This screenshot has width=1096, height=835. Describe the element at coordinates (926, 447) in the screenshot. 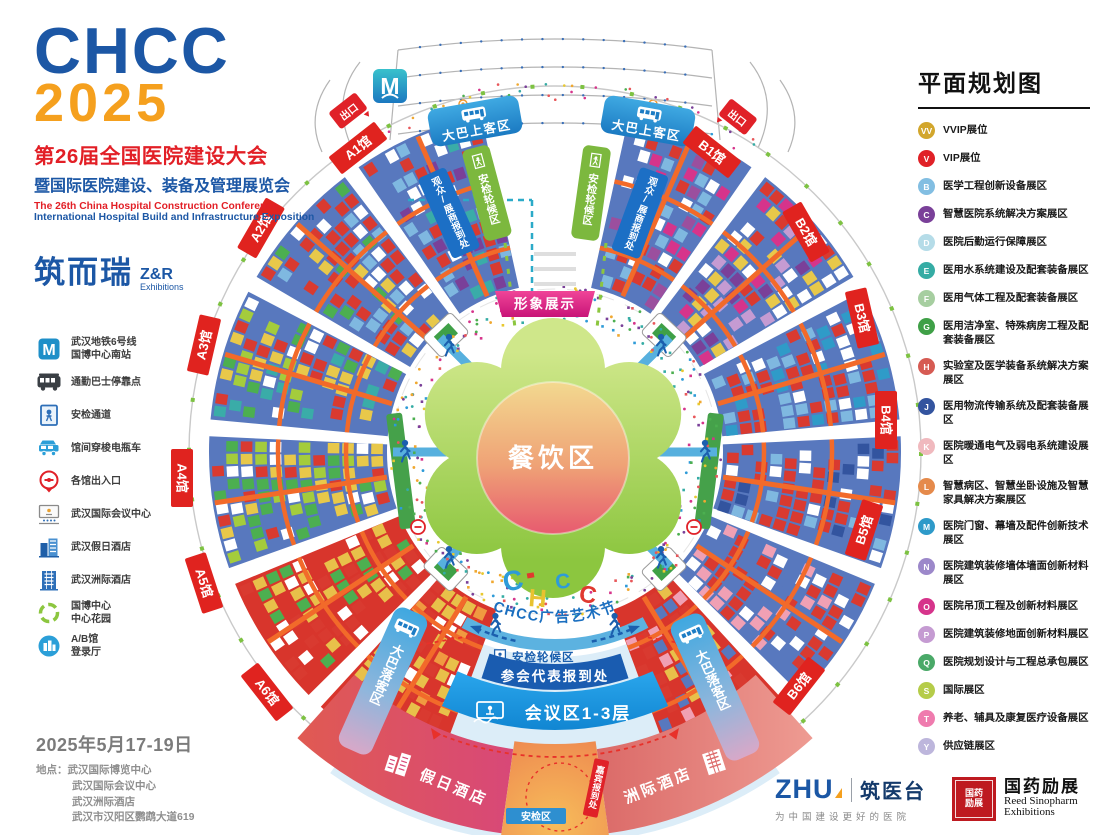

I see `zone-color-badge: K` at that location.